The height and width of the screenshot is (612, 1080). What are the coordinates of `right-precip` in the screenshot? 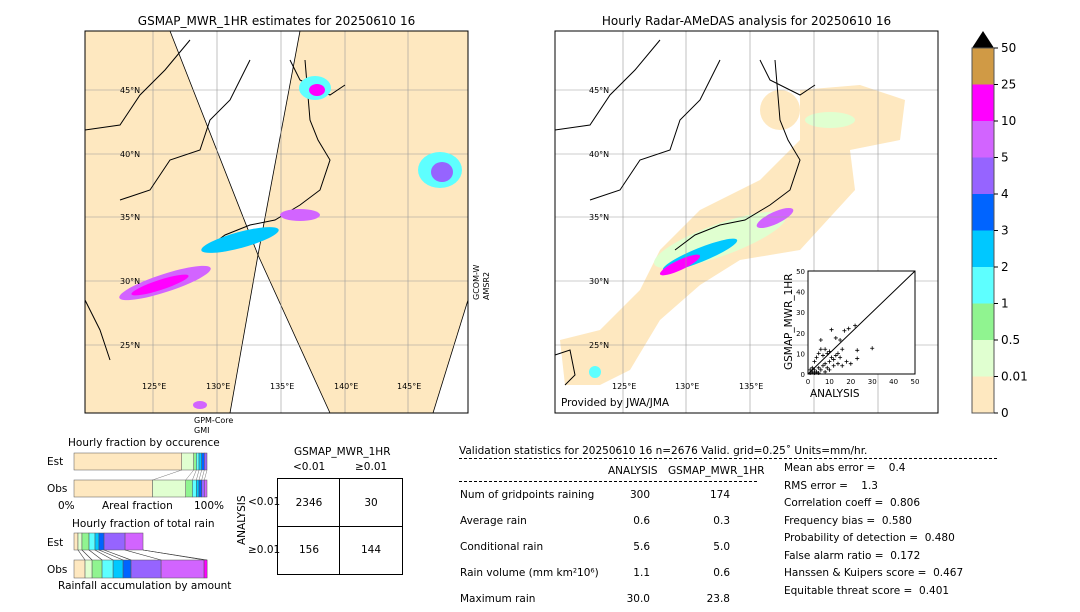 It's located at (722, 245).